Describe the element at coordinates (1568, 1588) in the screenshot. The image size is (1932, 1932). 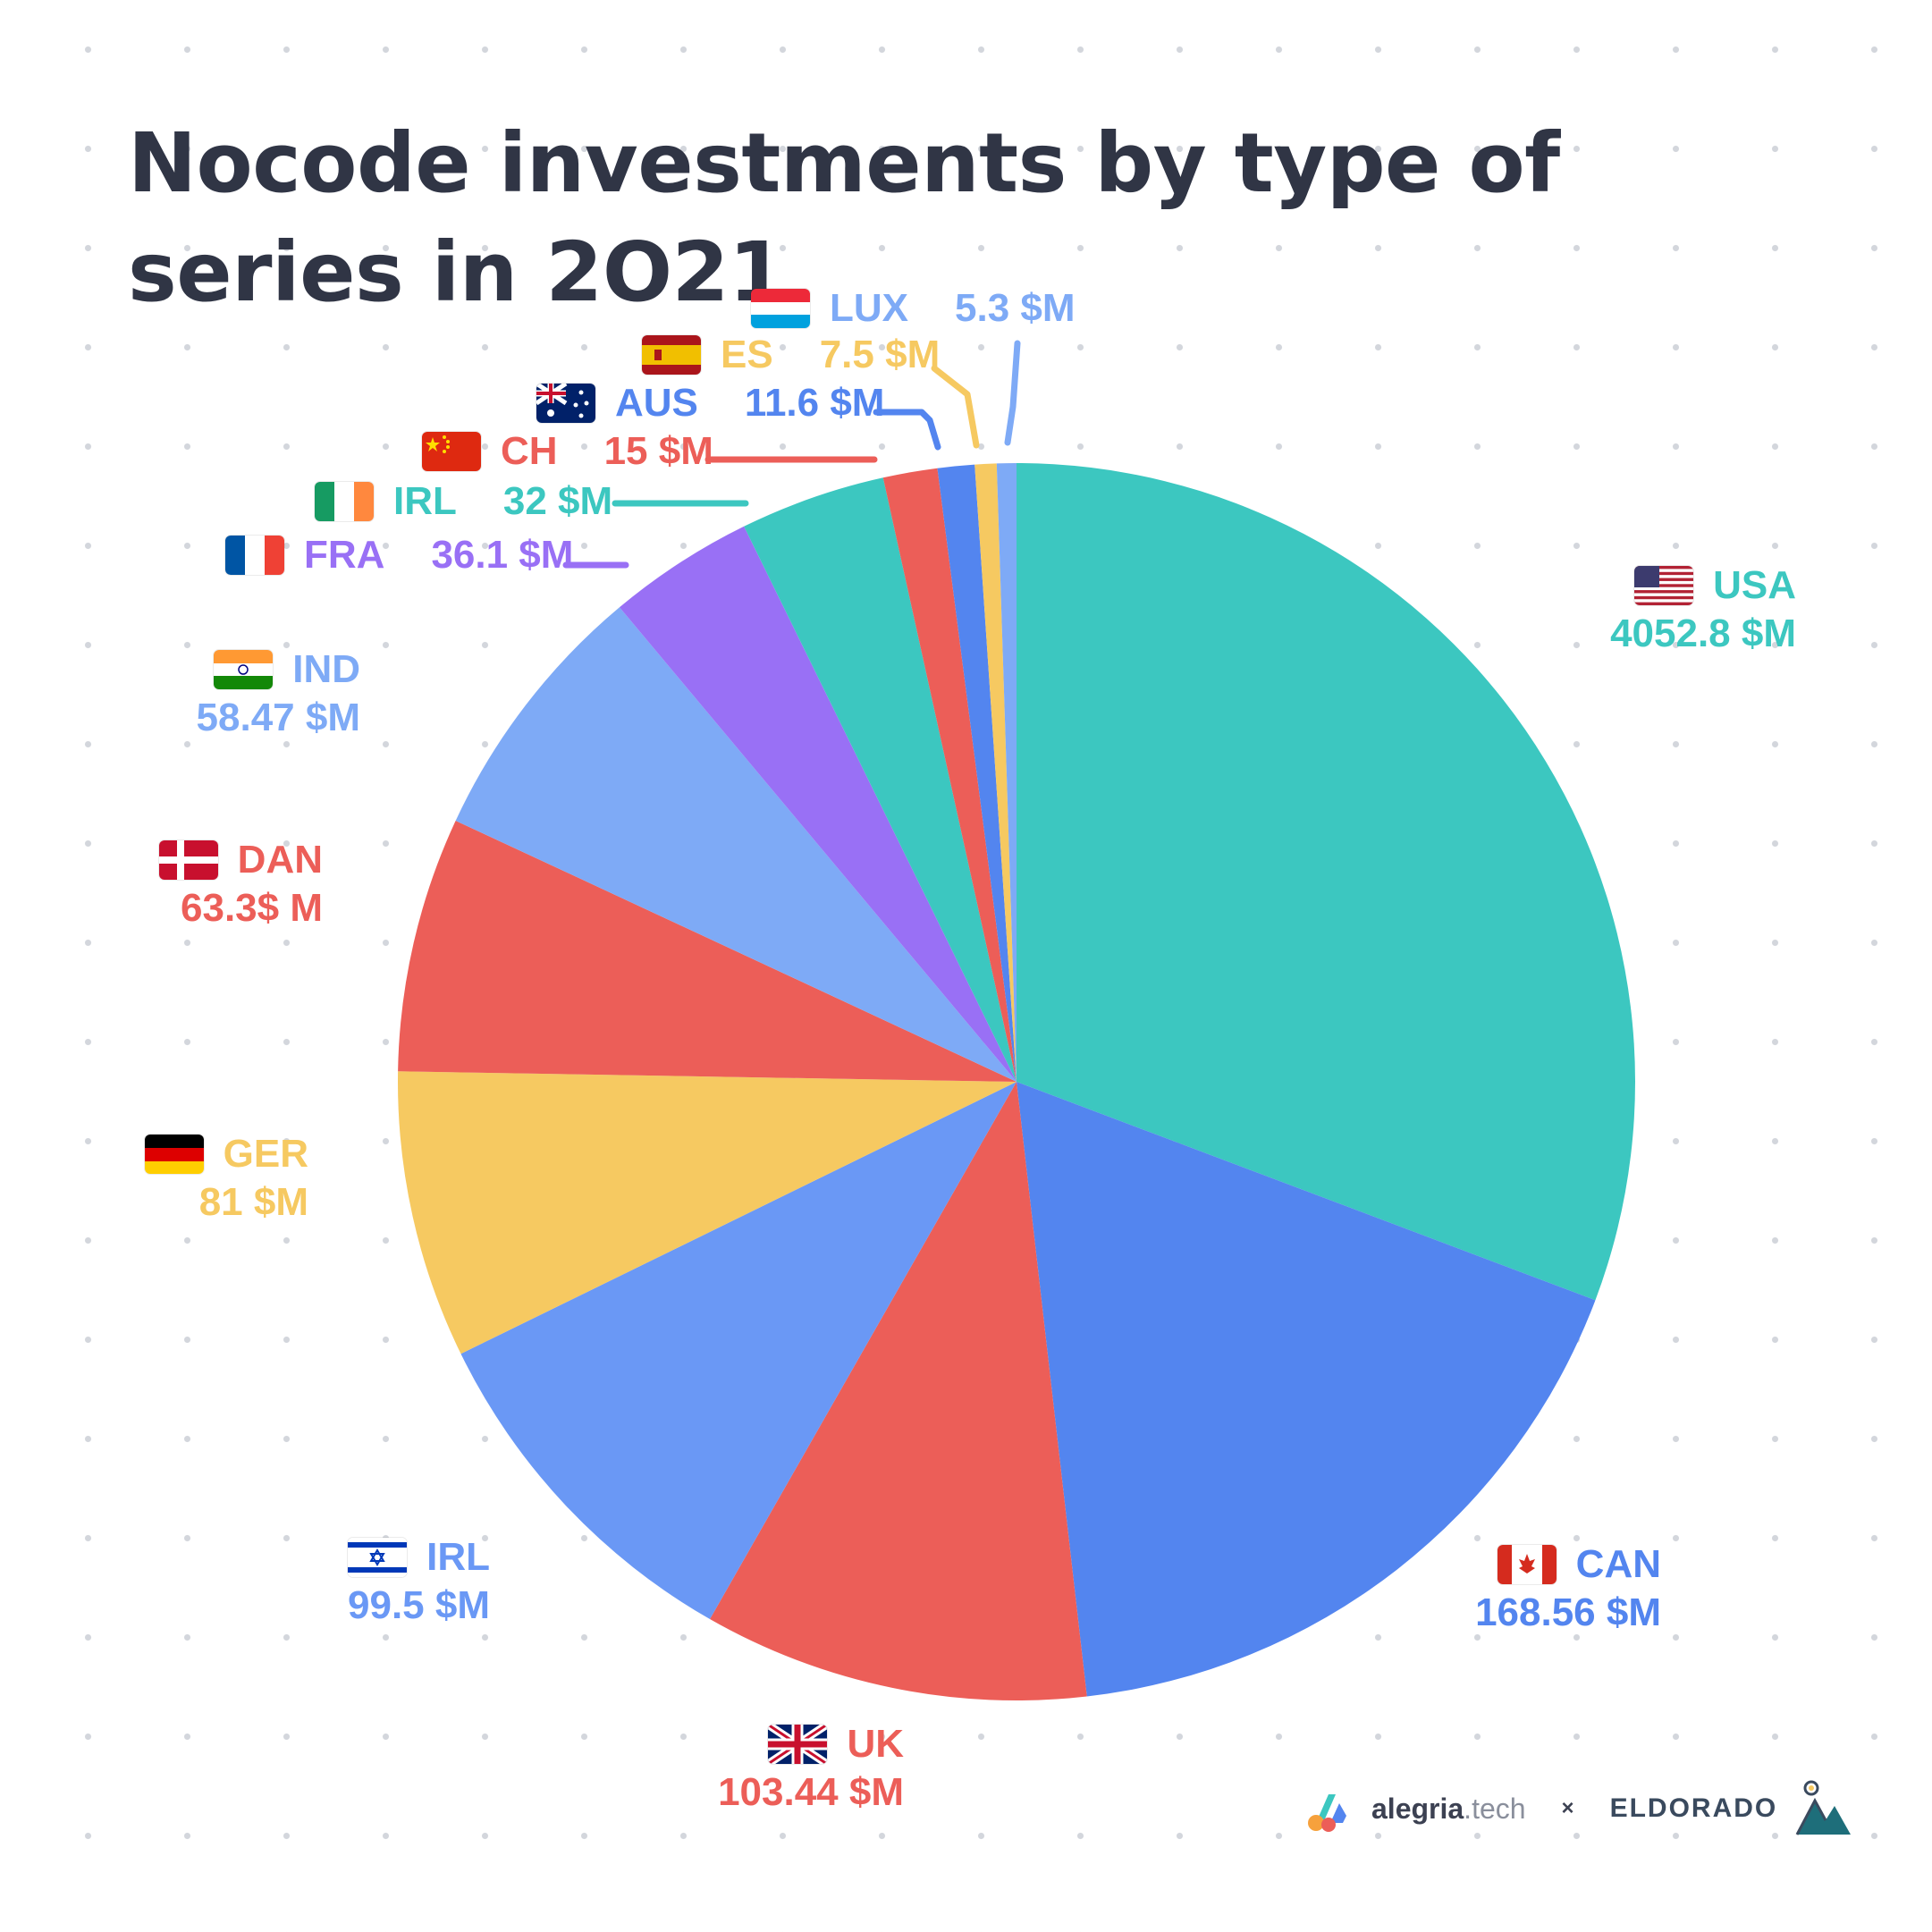
I see `label-can: CAN 168.56 $M` at that location.